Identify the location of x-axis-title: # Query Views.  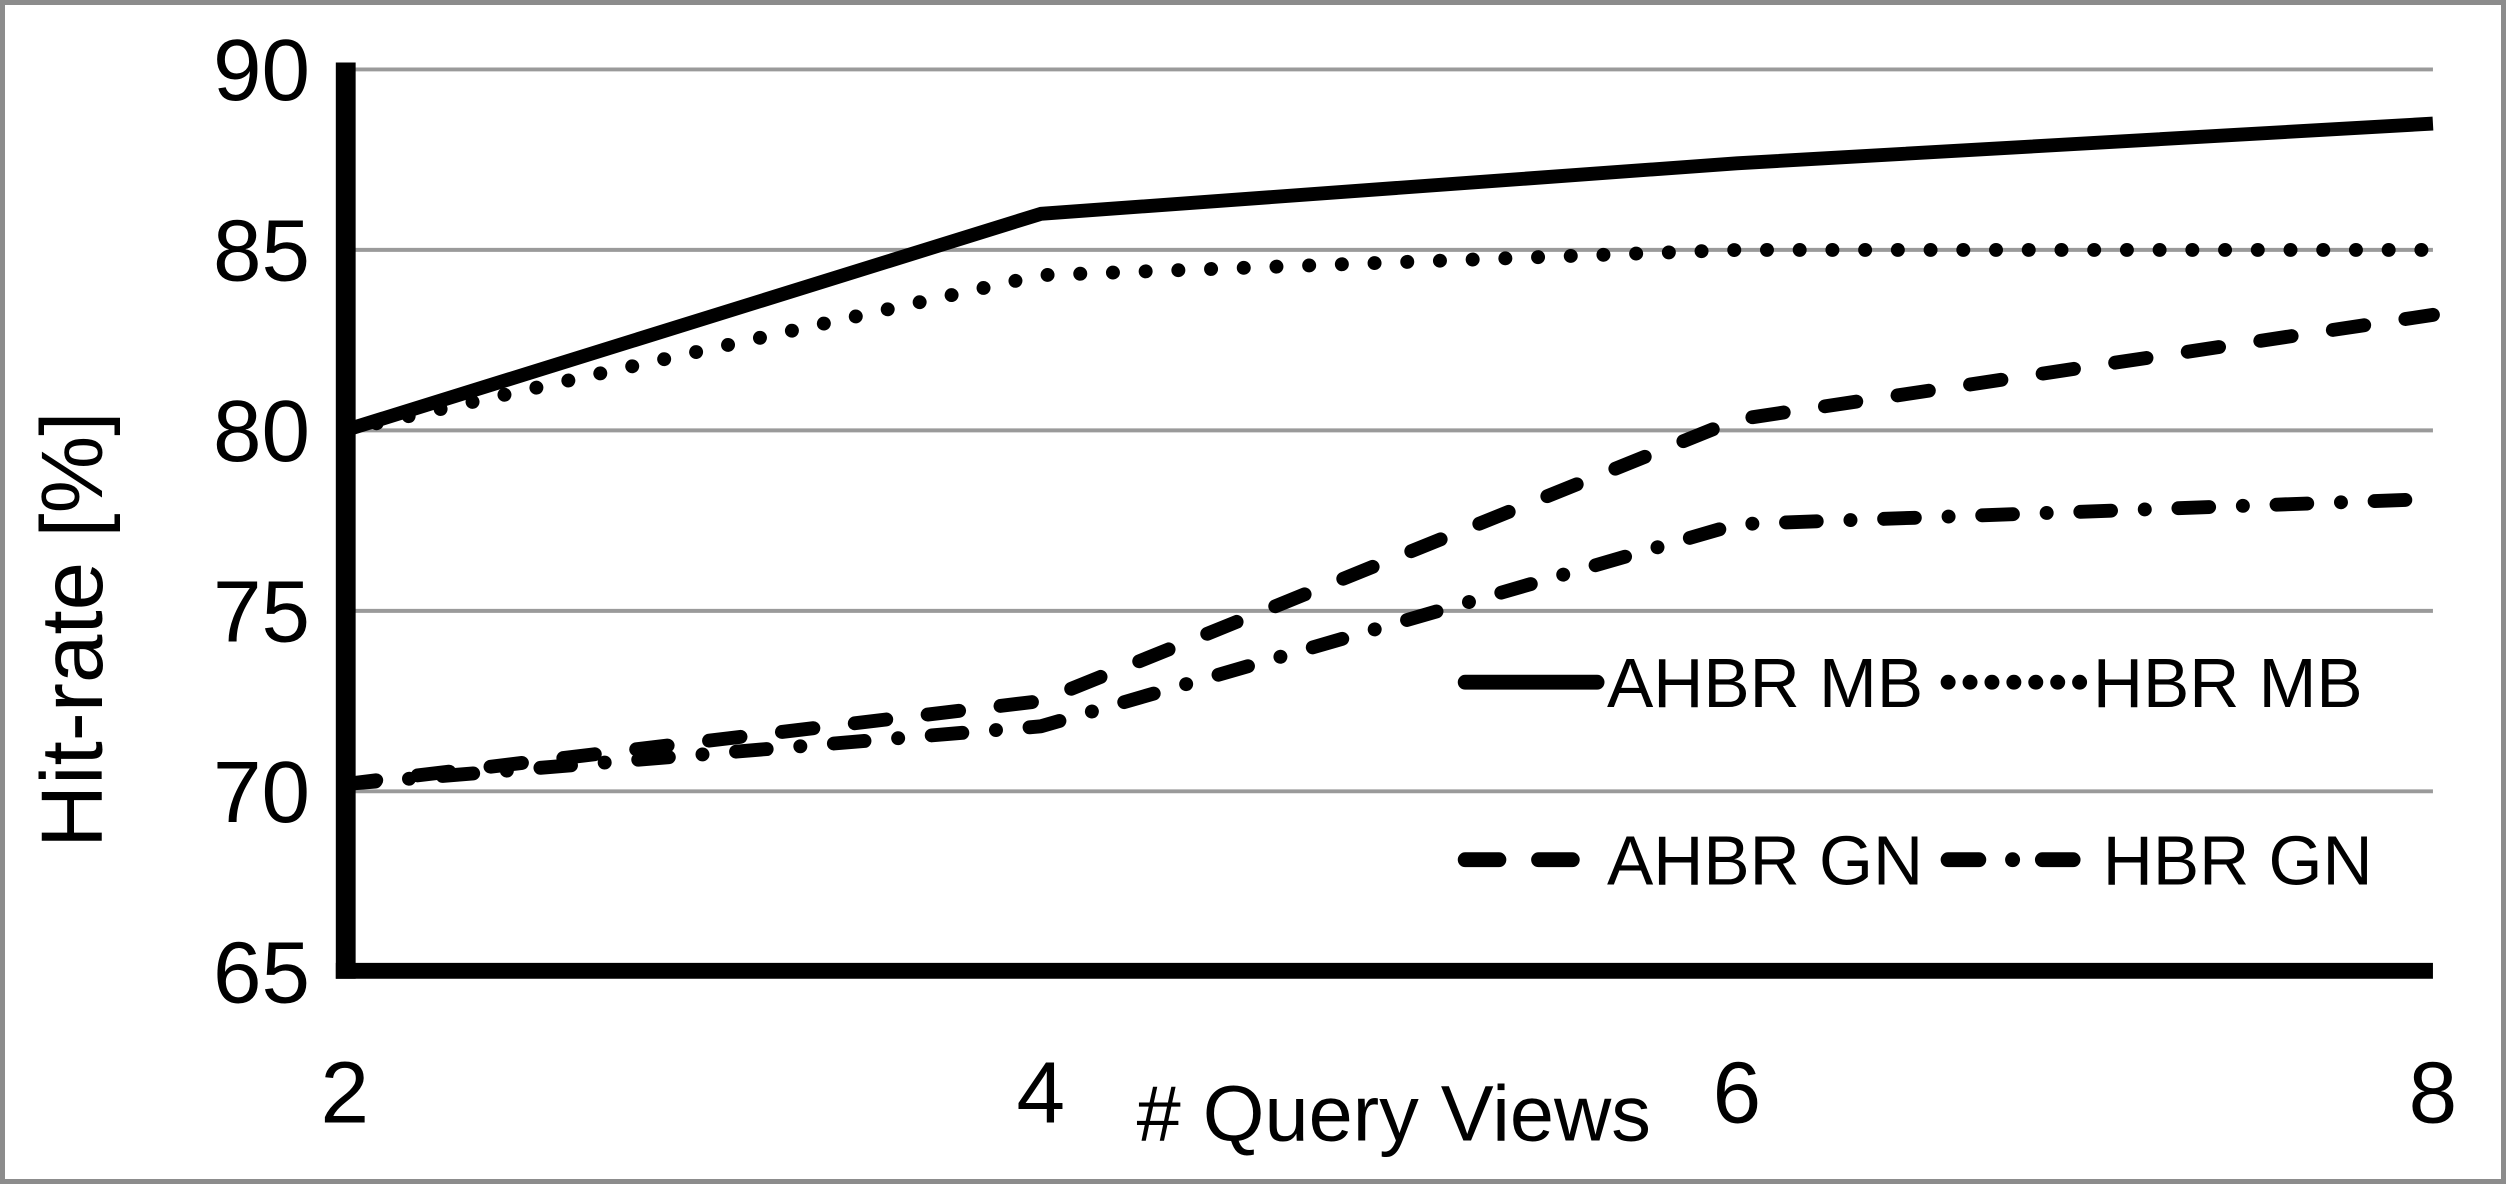
(1394, 1112).